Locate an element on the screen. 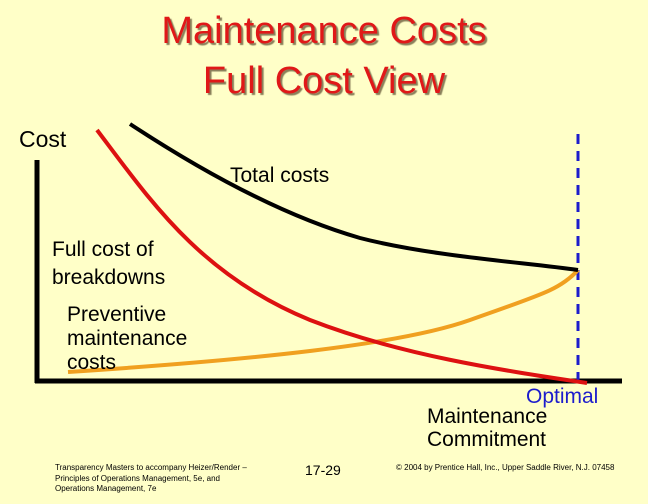  total-costs-label: Total costs is located at coordinates (280, 175).